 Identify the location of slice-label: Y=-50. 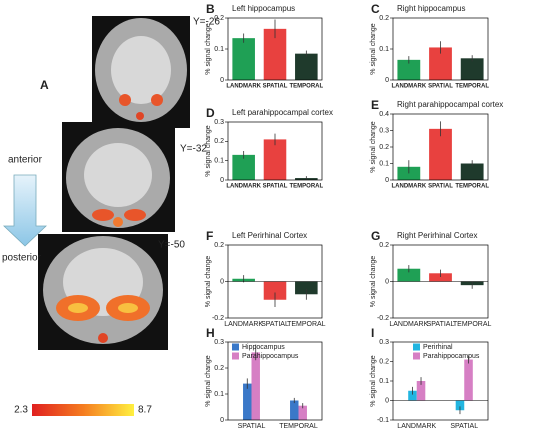
(171, 245).